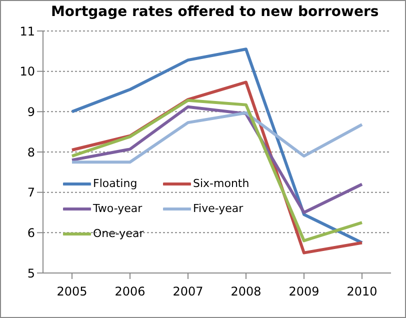 The height and width of the screenshot is (318, 406). What do you see at coordinates (118, 233) in the screenshot?
I see `legend-label: One-year` at bounding box center [118, 233].